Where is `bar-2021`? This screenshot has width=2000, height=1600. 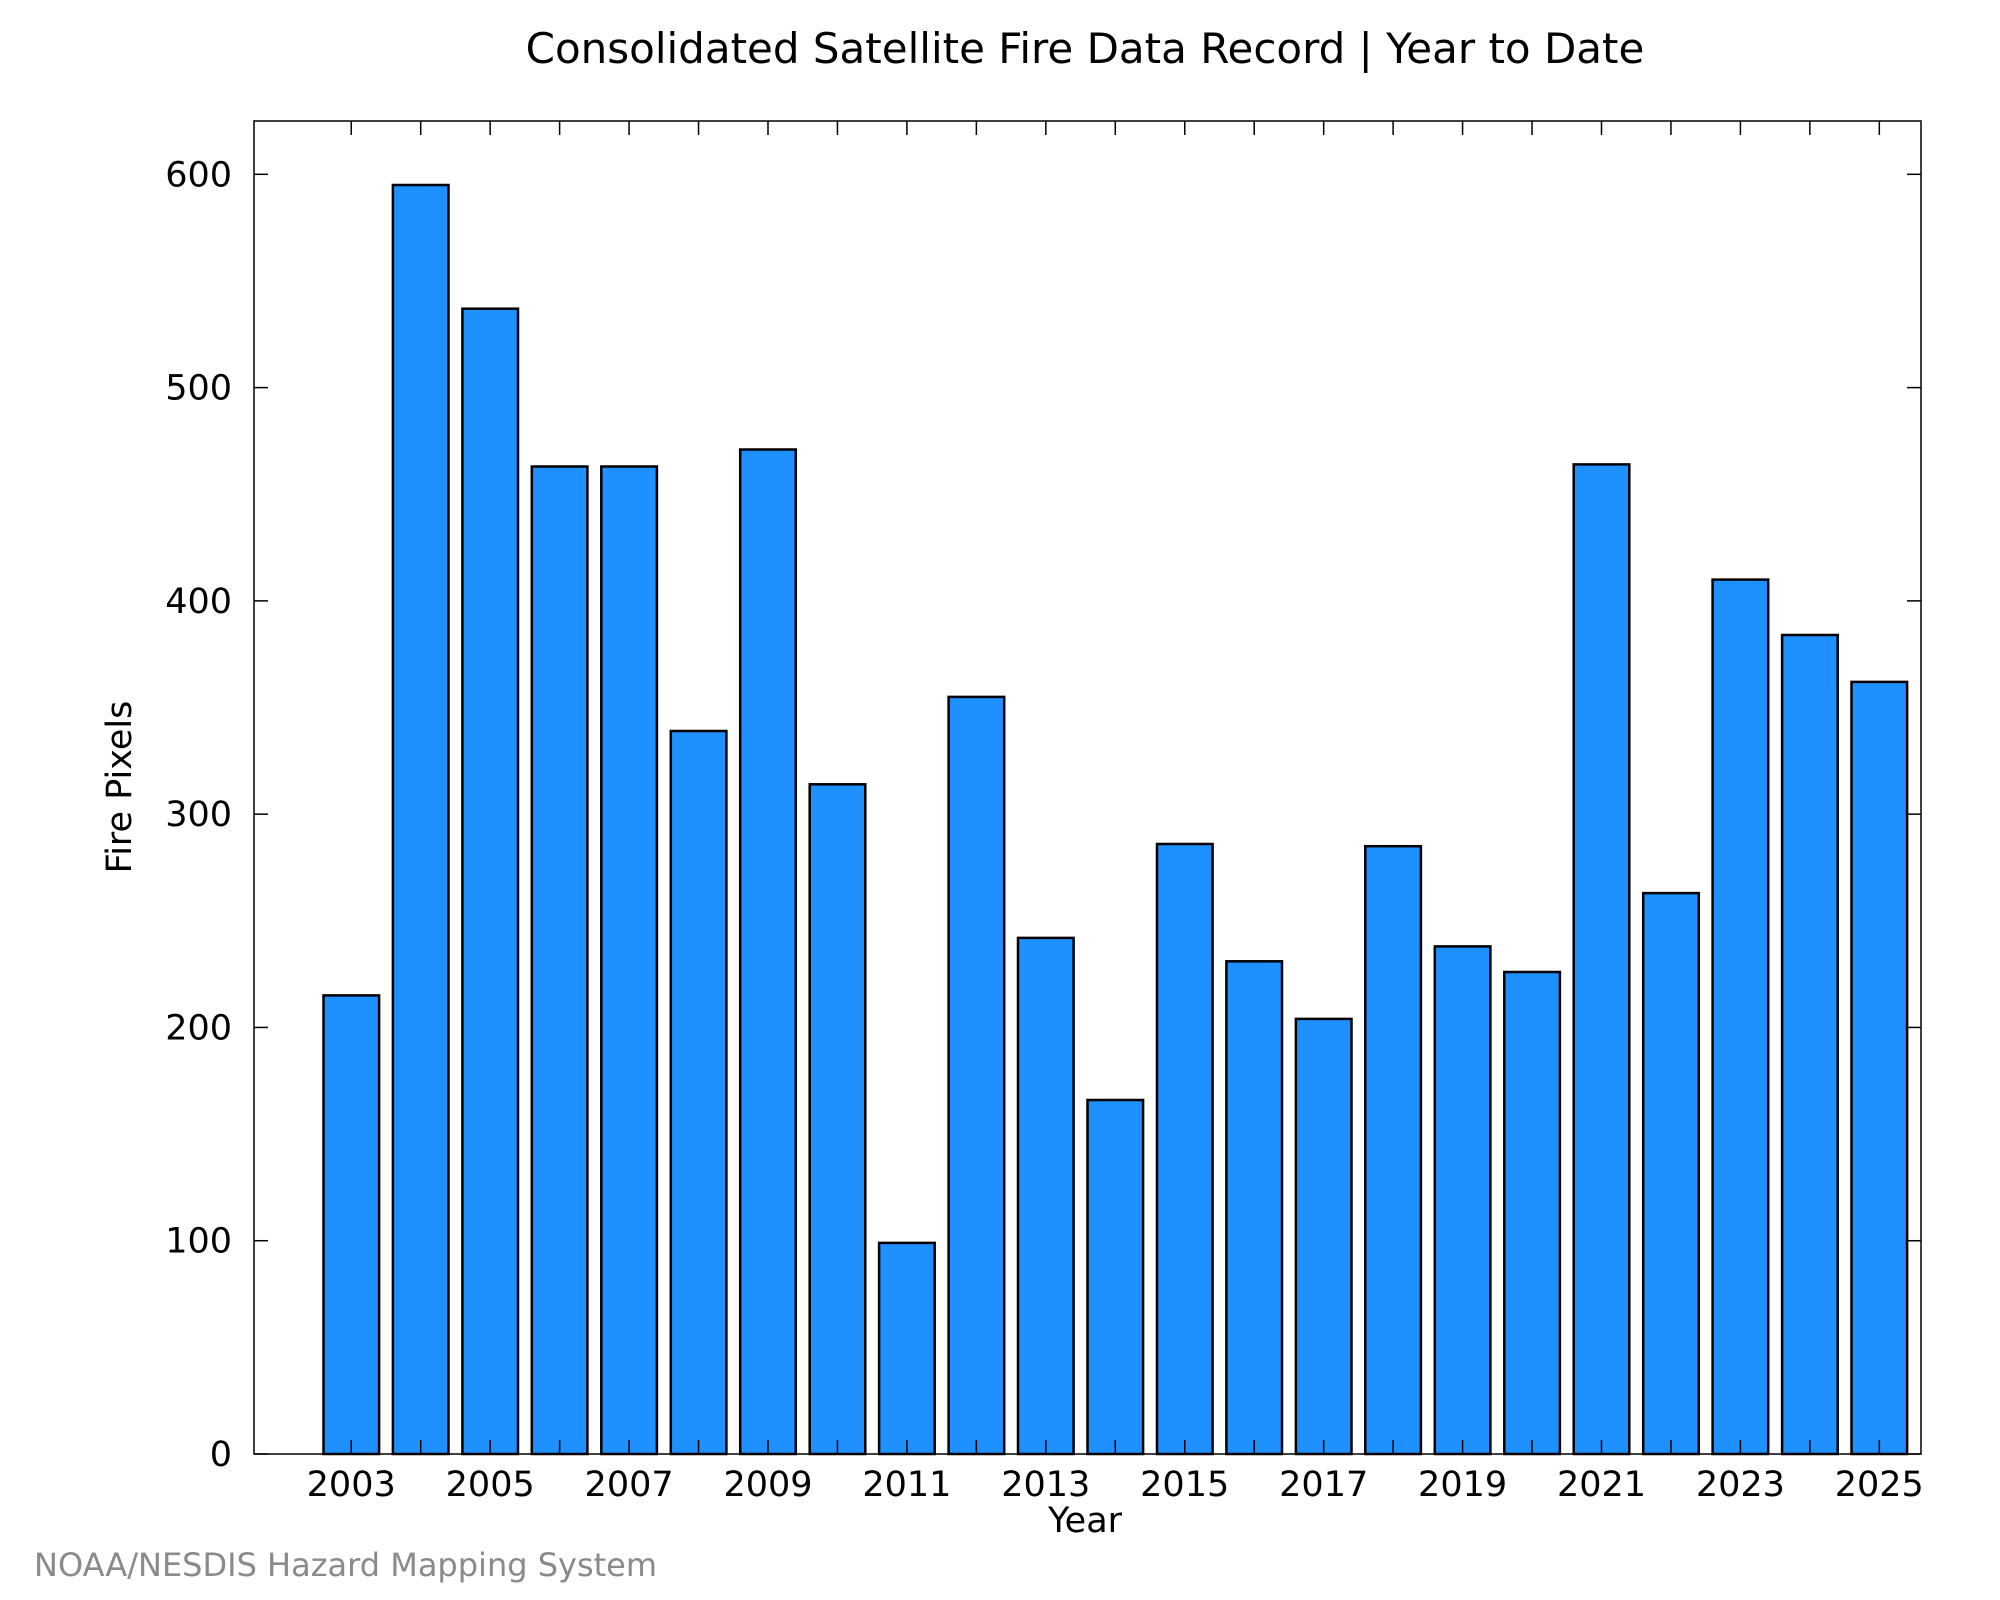
bar-2021 is located at coordinates (1601, 959).